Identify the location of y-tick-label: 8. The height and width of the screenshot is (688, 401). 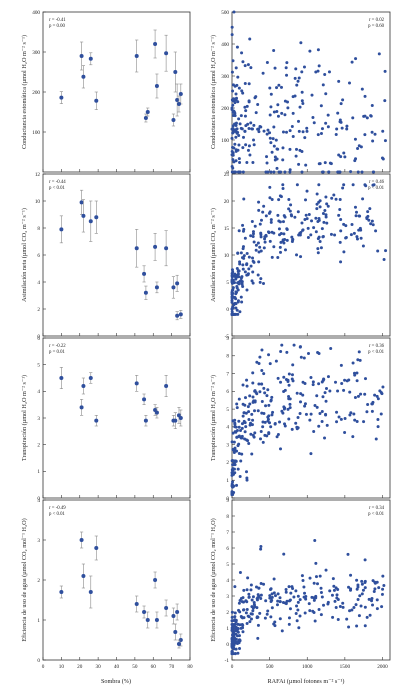
(227, 357).